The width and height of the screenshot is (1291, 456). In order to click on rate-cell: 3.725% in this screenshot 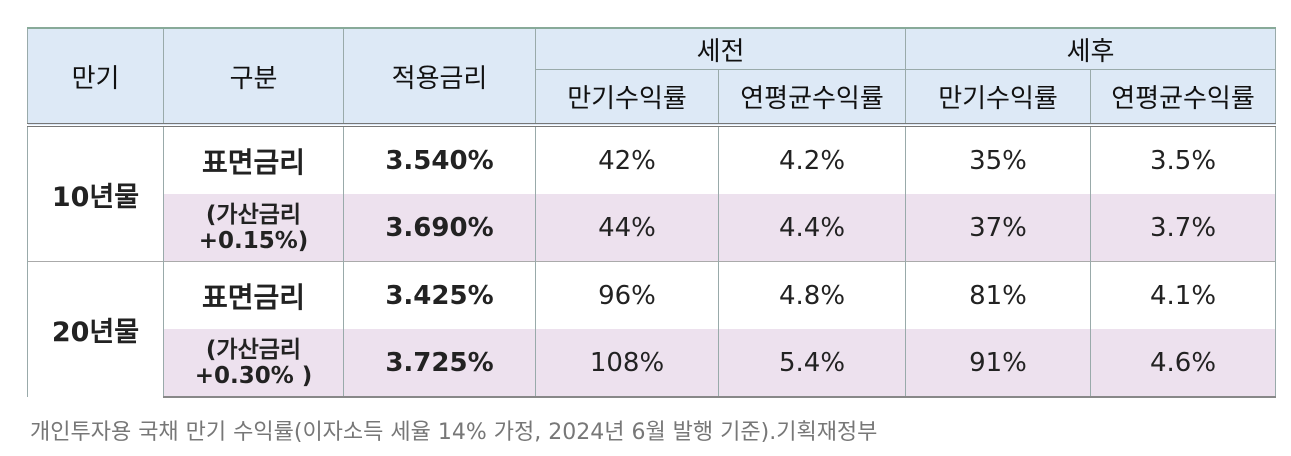, I will do `click(439, 363)`.